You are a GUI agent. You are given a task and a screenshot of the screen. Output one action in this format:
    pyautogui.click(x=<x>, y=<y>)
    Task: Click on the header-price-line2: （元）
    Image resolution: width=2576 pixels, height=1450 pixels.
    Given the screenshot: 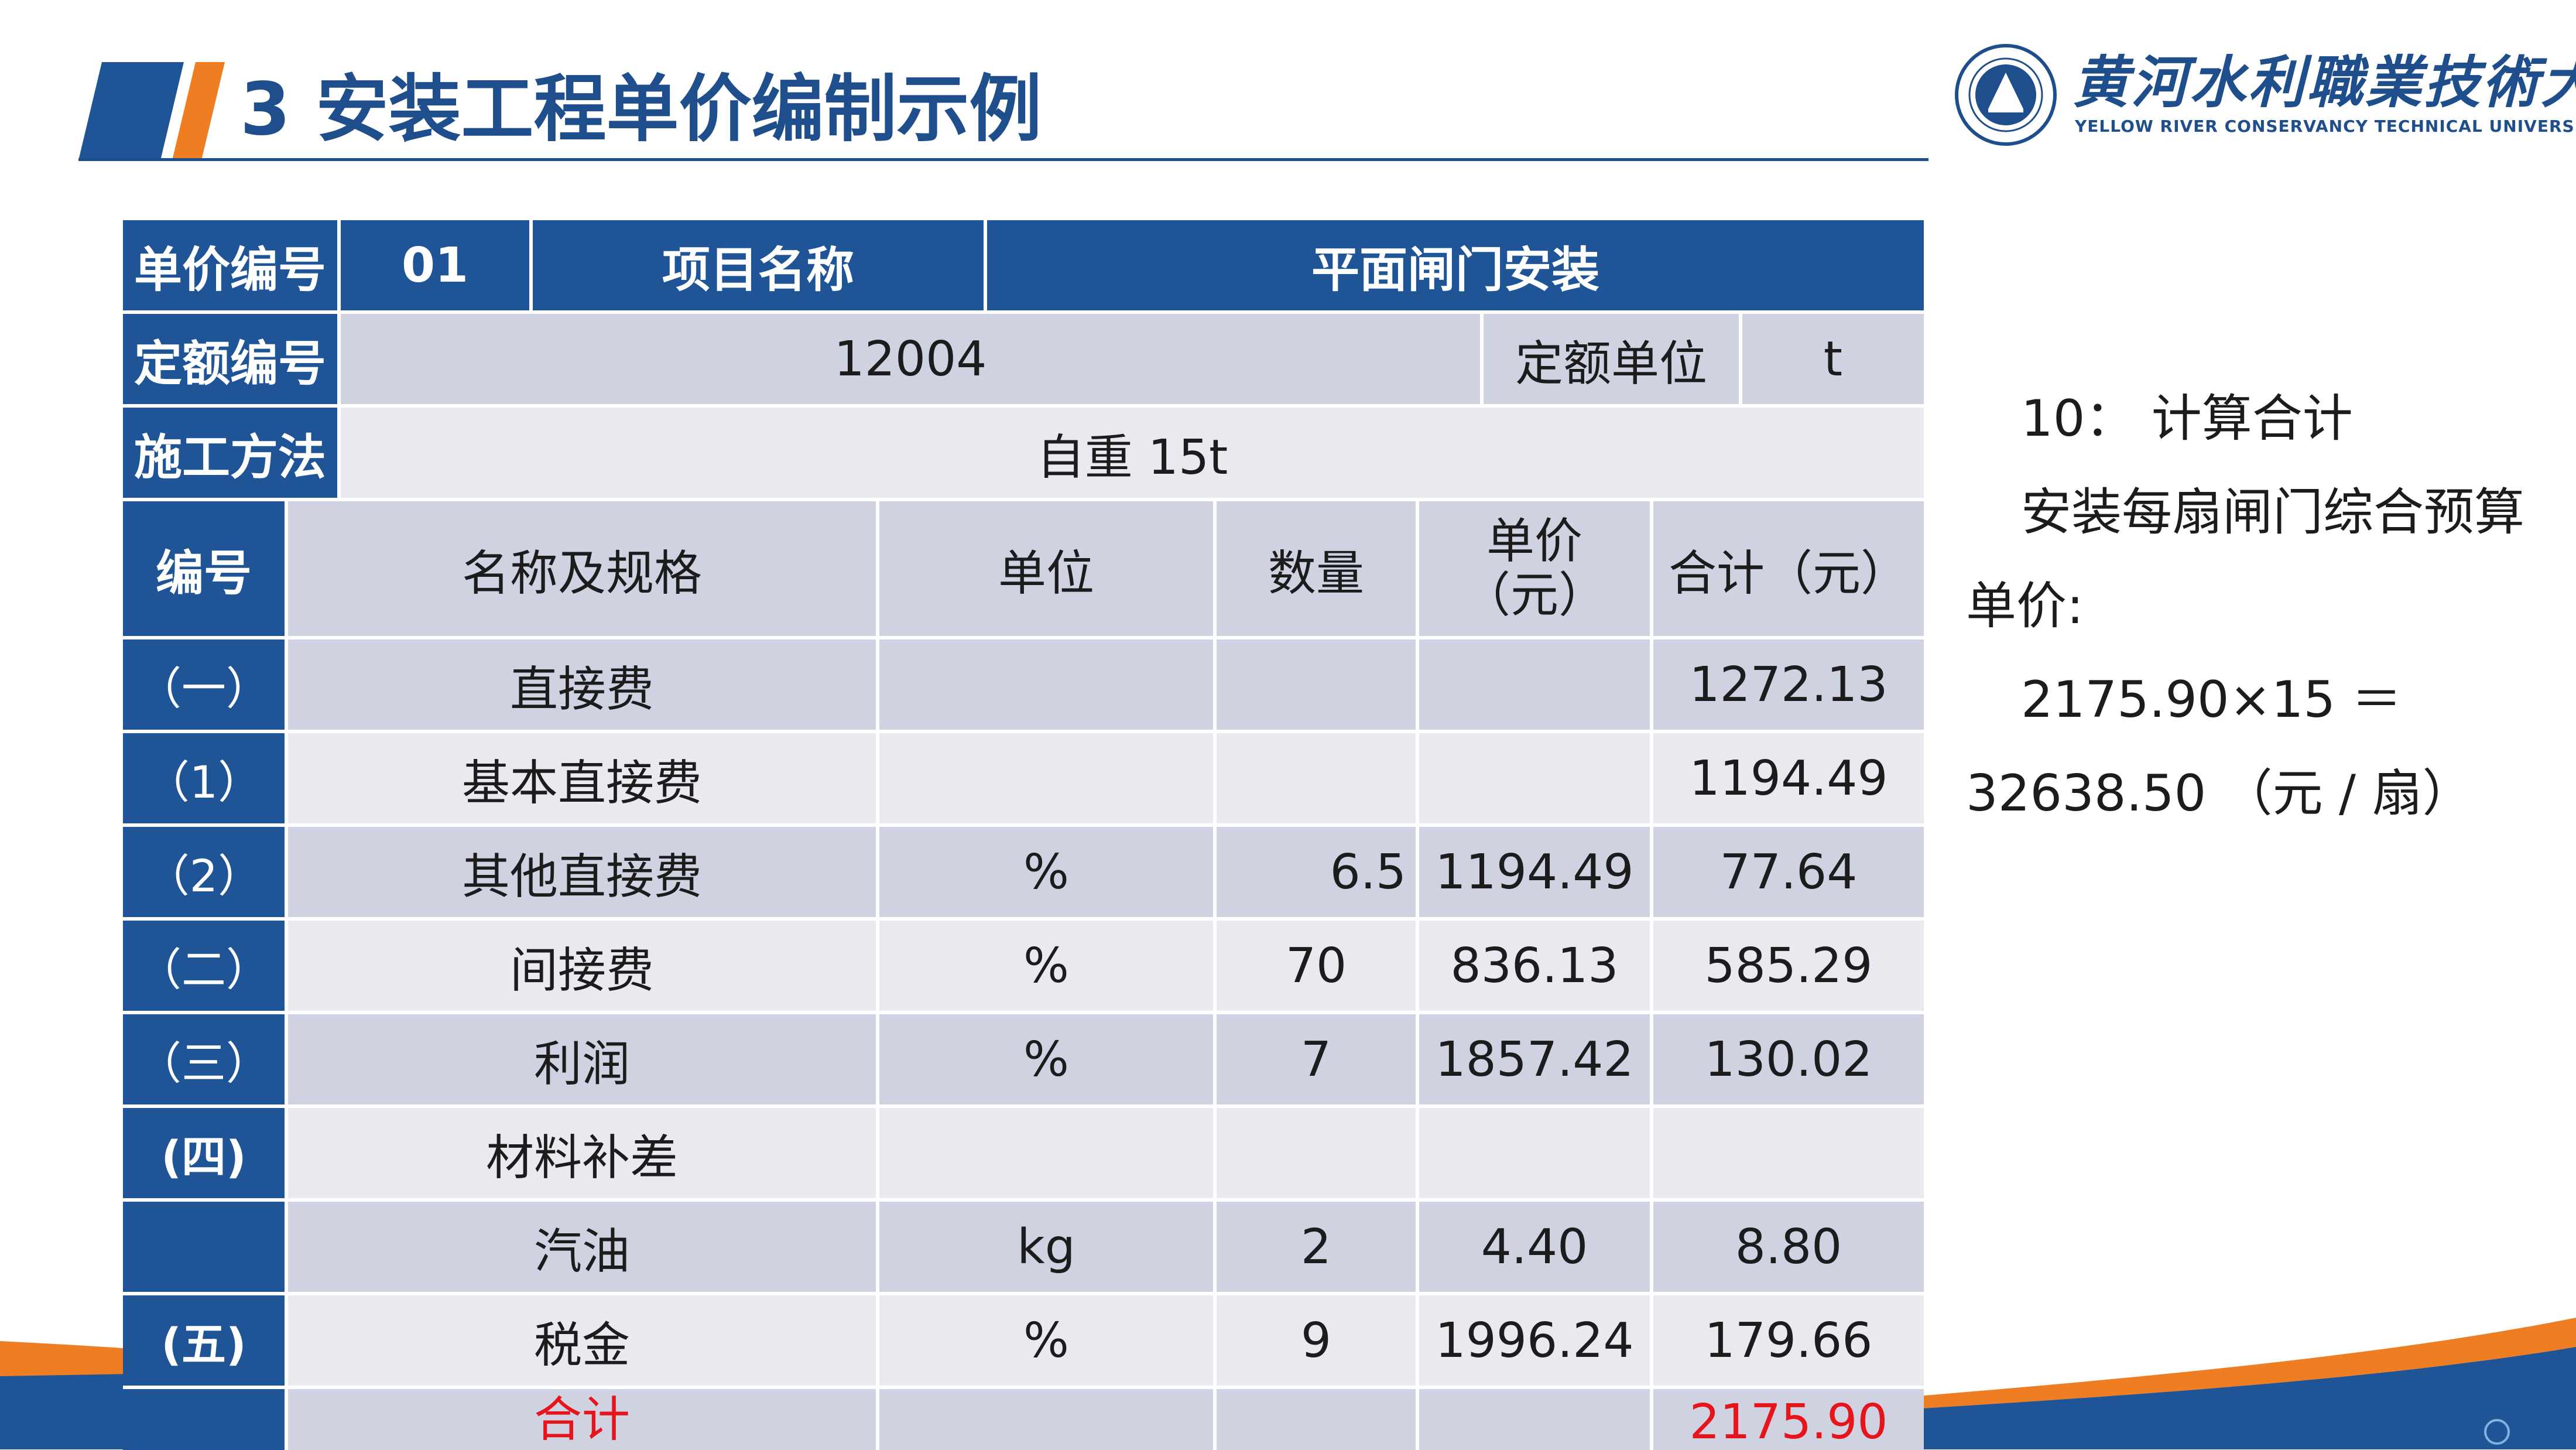 What is the action you would take?
    pyautogui.click(x=1534, y=595)
    